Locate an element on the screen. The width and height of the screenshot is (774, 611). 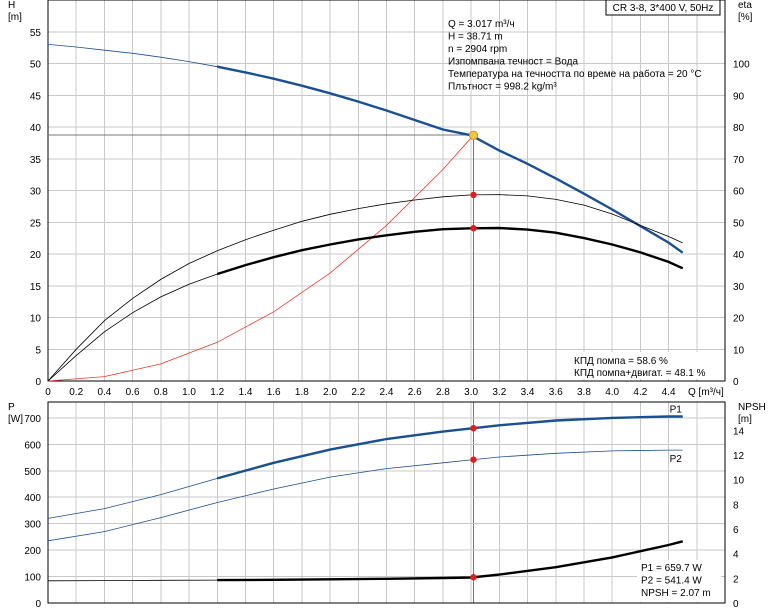
y-tick-right: 20 is located at coordinates (739, 319).